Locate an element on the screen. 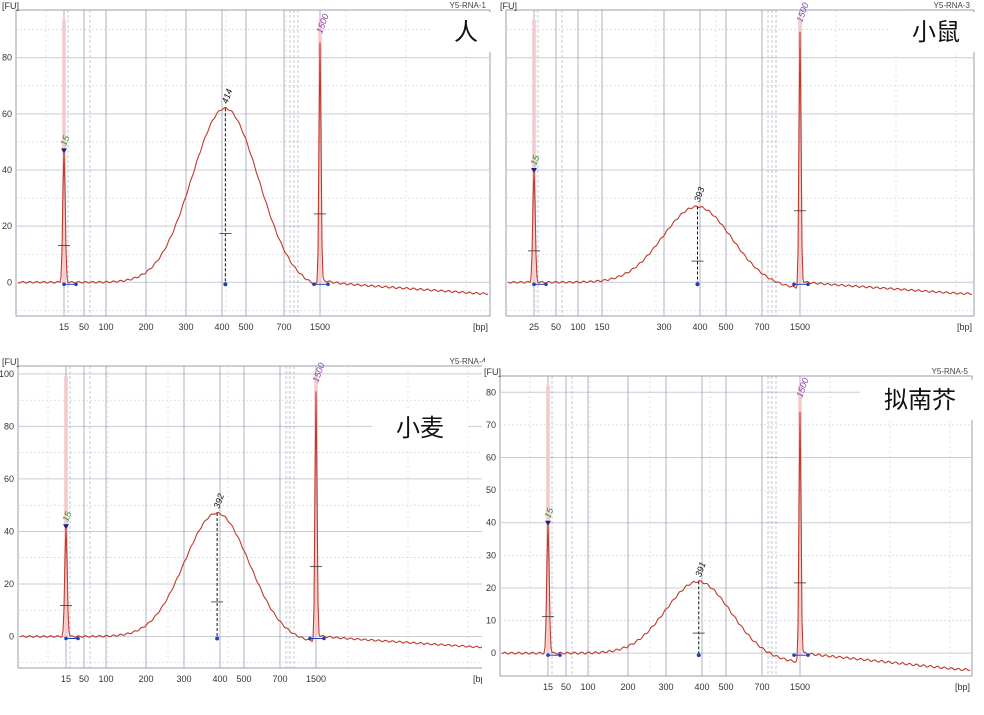 The height and width of the screenshot is (715, 984). x-tick-label: 150 is located at coordinates (601, 327).